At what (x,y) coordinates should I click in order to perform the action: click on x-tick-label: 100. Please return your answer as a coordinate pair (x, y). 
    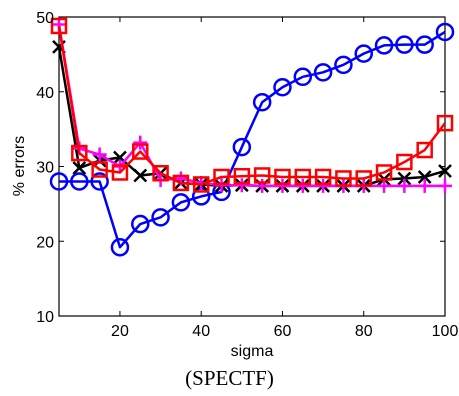
    Looking at the image, I should click on (445, 331).